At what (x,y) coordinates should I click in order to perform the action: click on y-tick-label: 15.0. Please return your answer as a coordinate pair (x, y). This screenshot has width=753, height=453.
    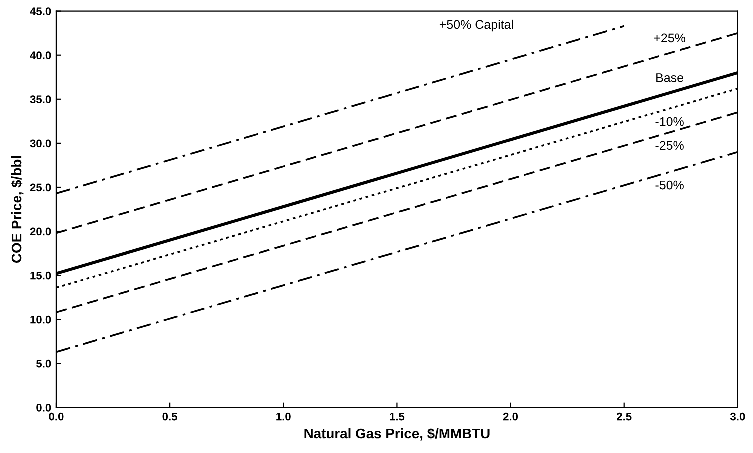
    Looking at the image, I should click on (41, 276).